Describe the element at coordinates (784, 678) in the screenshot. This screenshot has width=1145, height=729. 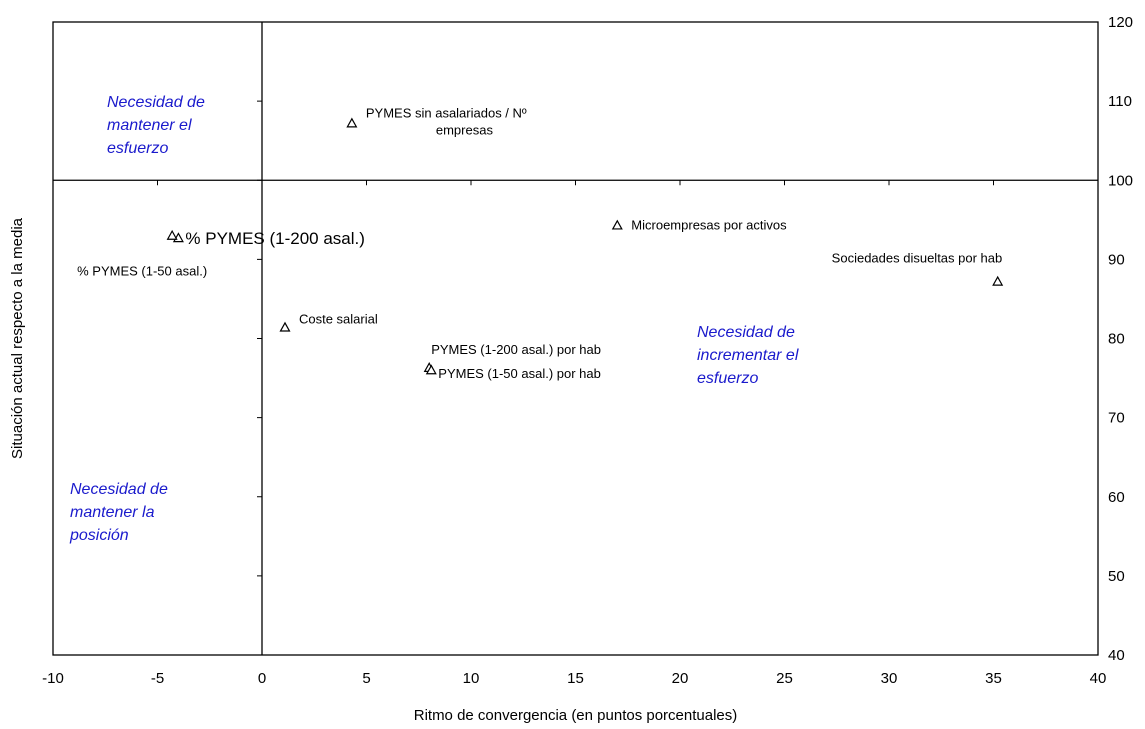
I see `x-tick-label: 25` at that location.